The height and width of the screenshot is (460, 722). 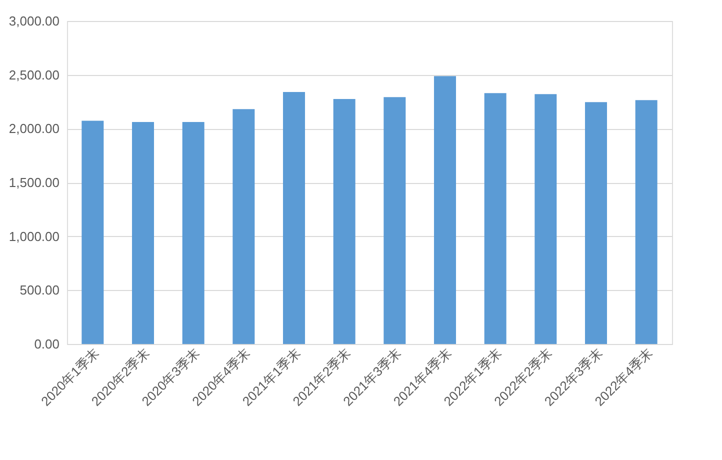 What do you see at coordinates (34, 182) in the screenshot?
I see `y-tick-label: 1,500.00` at bounding box center [34, 182].